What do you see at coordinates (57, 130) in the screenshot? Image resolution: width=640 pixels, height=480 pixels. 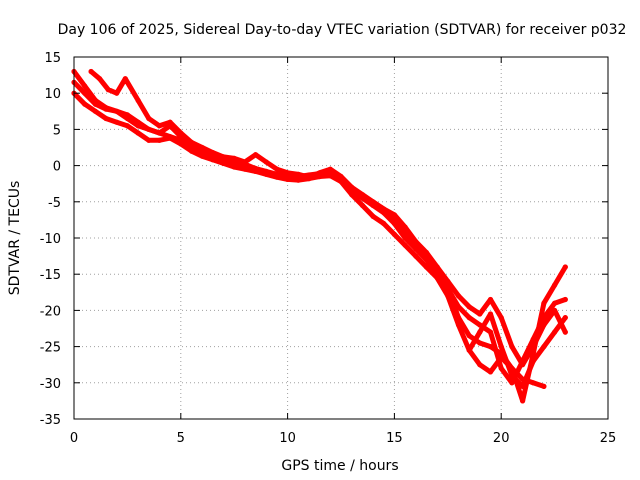 I see `y-tick-label: 5` at bounding box center [57, 130].